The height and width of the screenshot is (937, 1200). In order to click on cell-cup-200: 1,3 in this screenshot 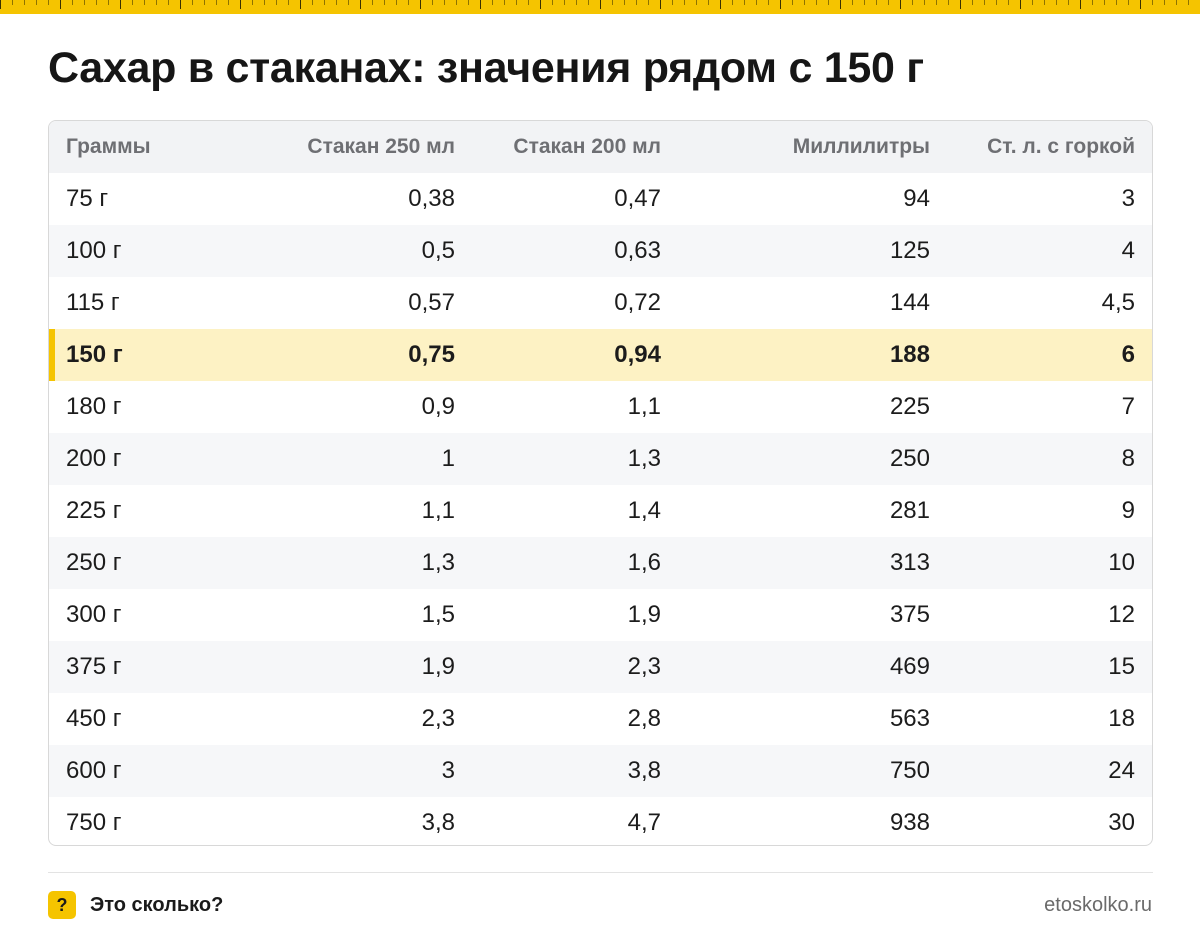, I will do `click(644, 458)`.